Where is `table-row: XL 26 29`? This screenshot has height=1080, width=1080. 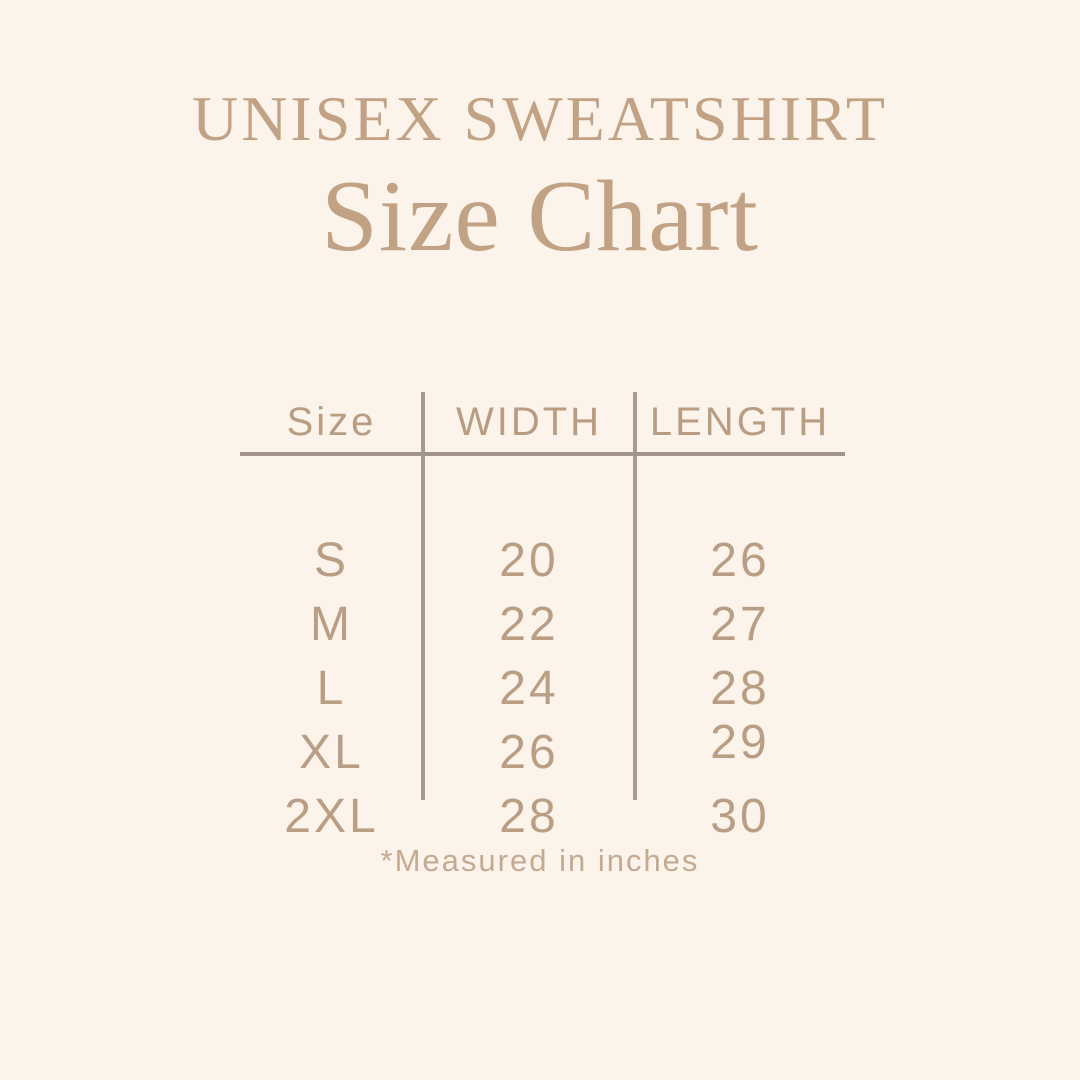 table-row: XL 26 29 is located at coordinates (542, 750).